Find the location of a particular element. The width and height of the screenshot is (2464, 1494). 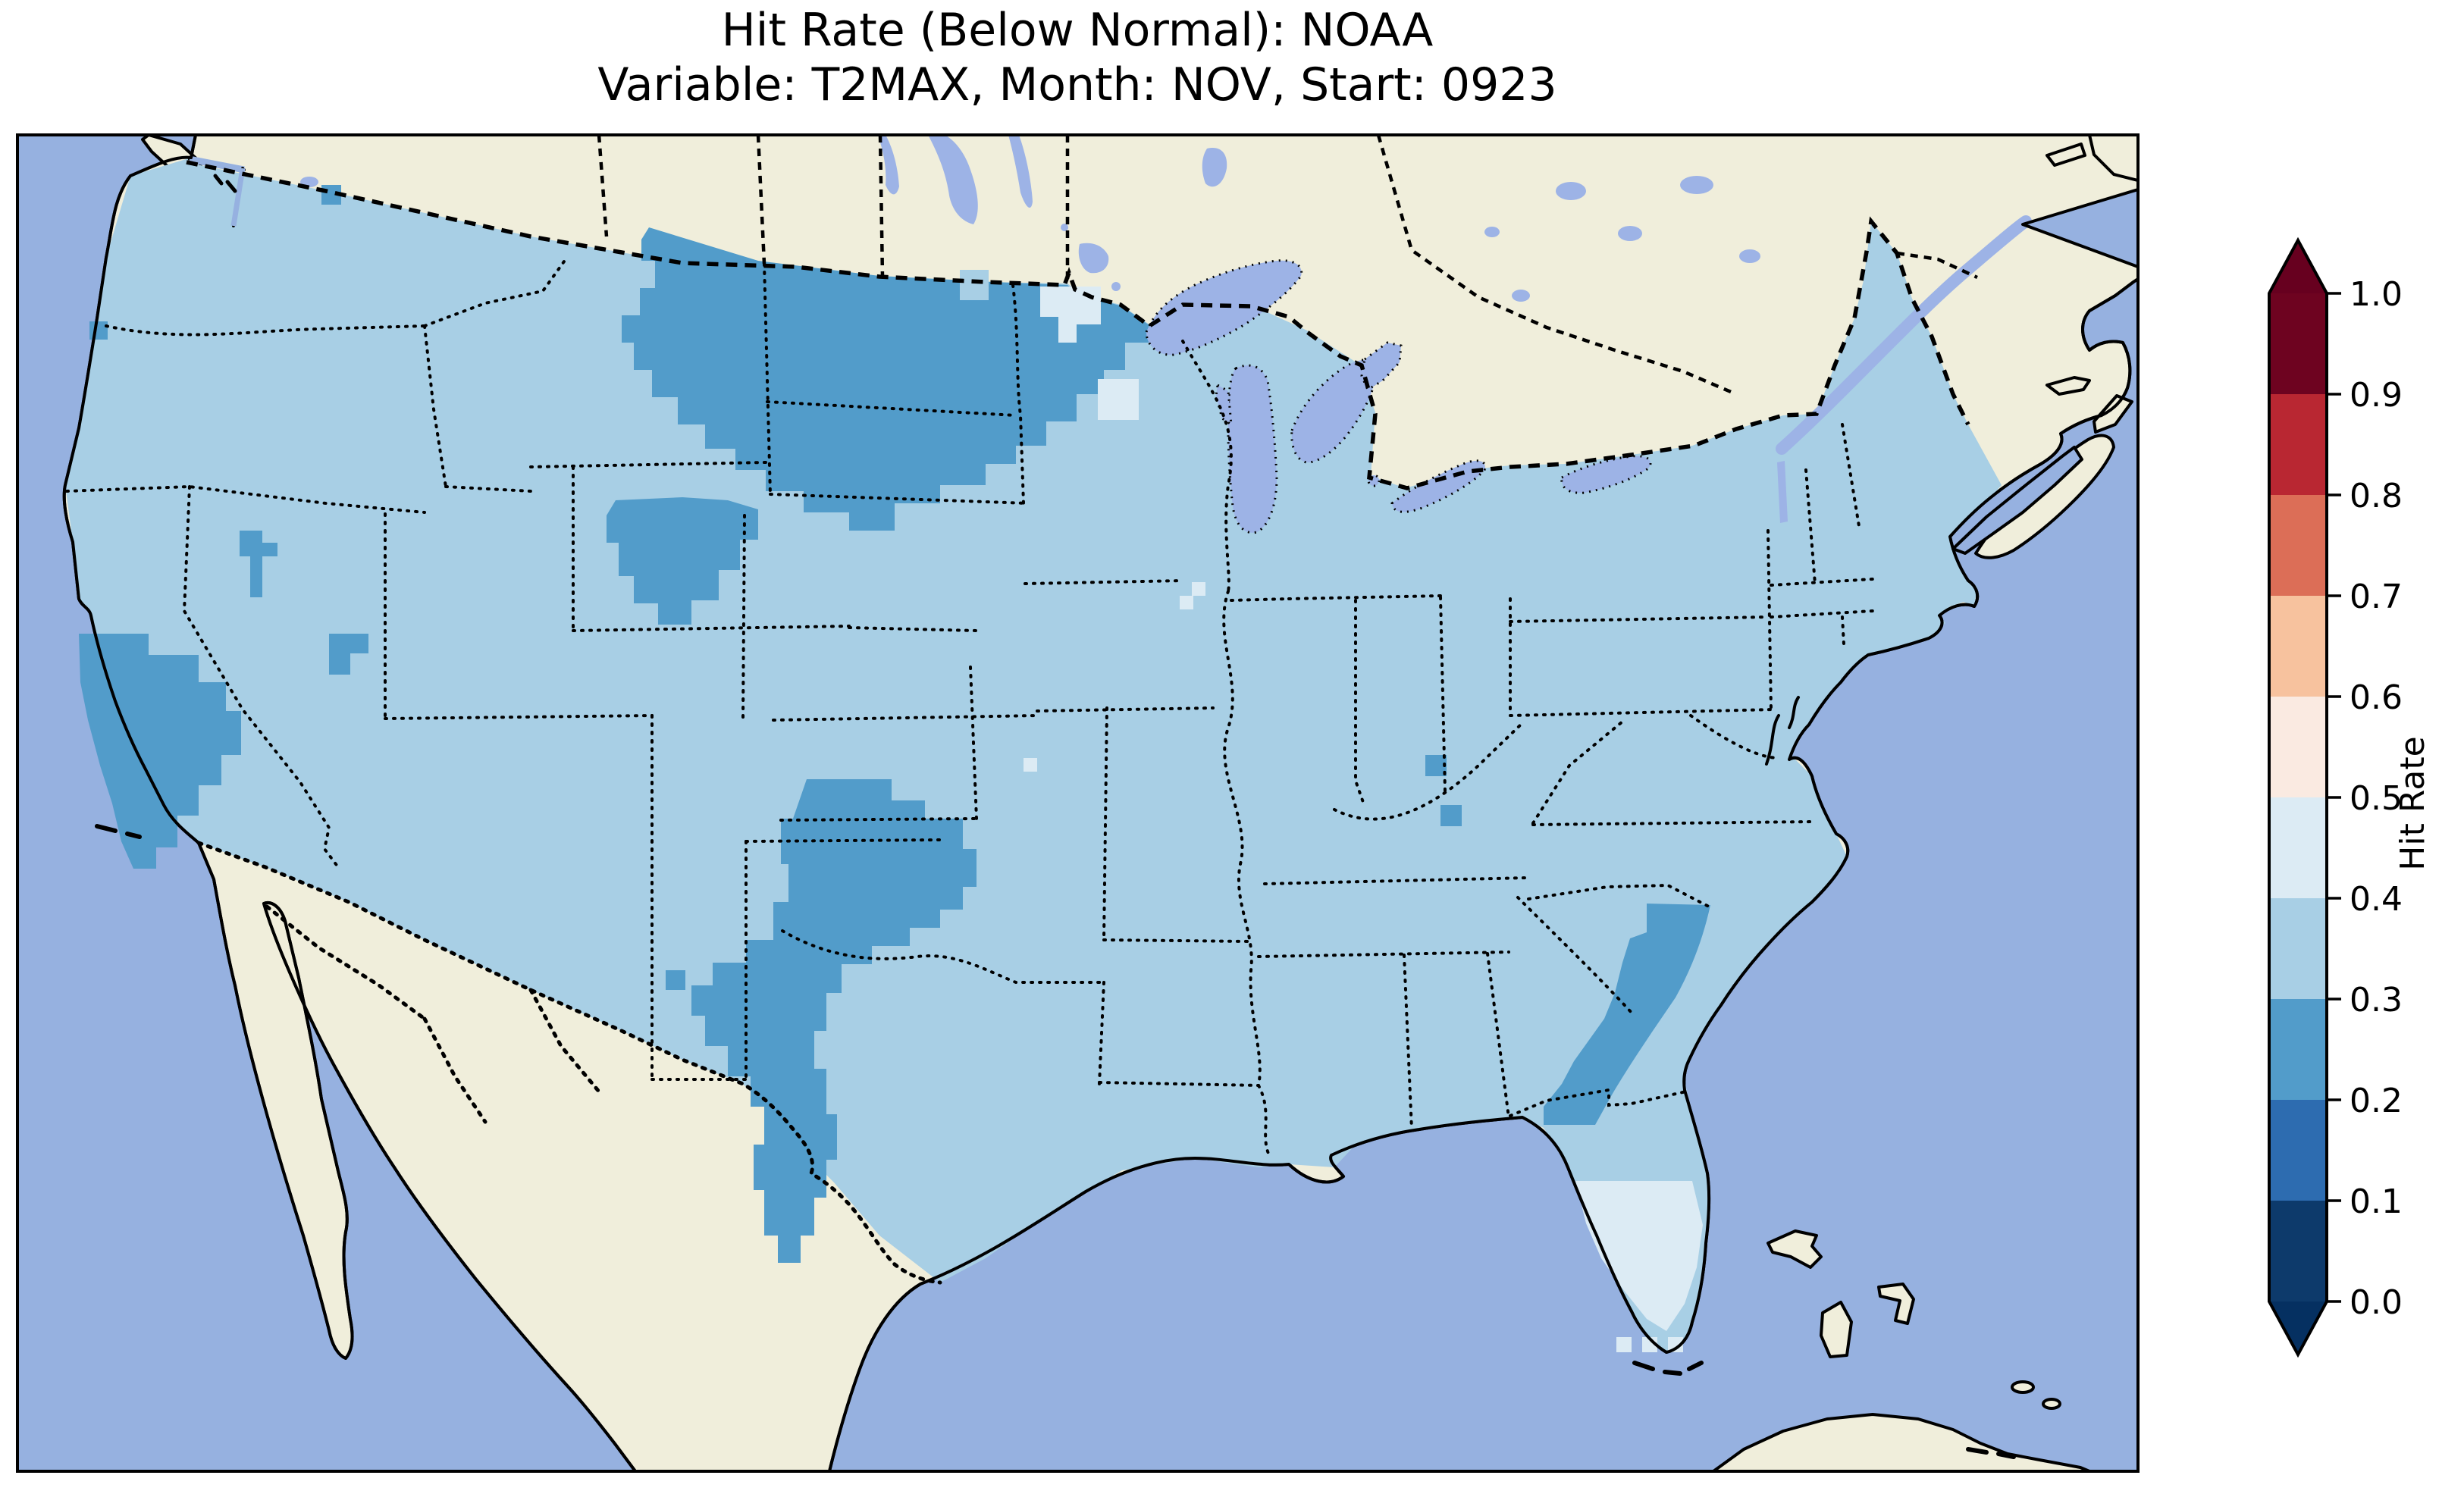

colorbar-segment-0.4-0.5 is located at coordinates (2298, 847).